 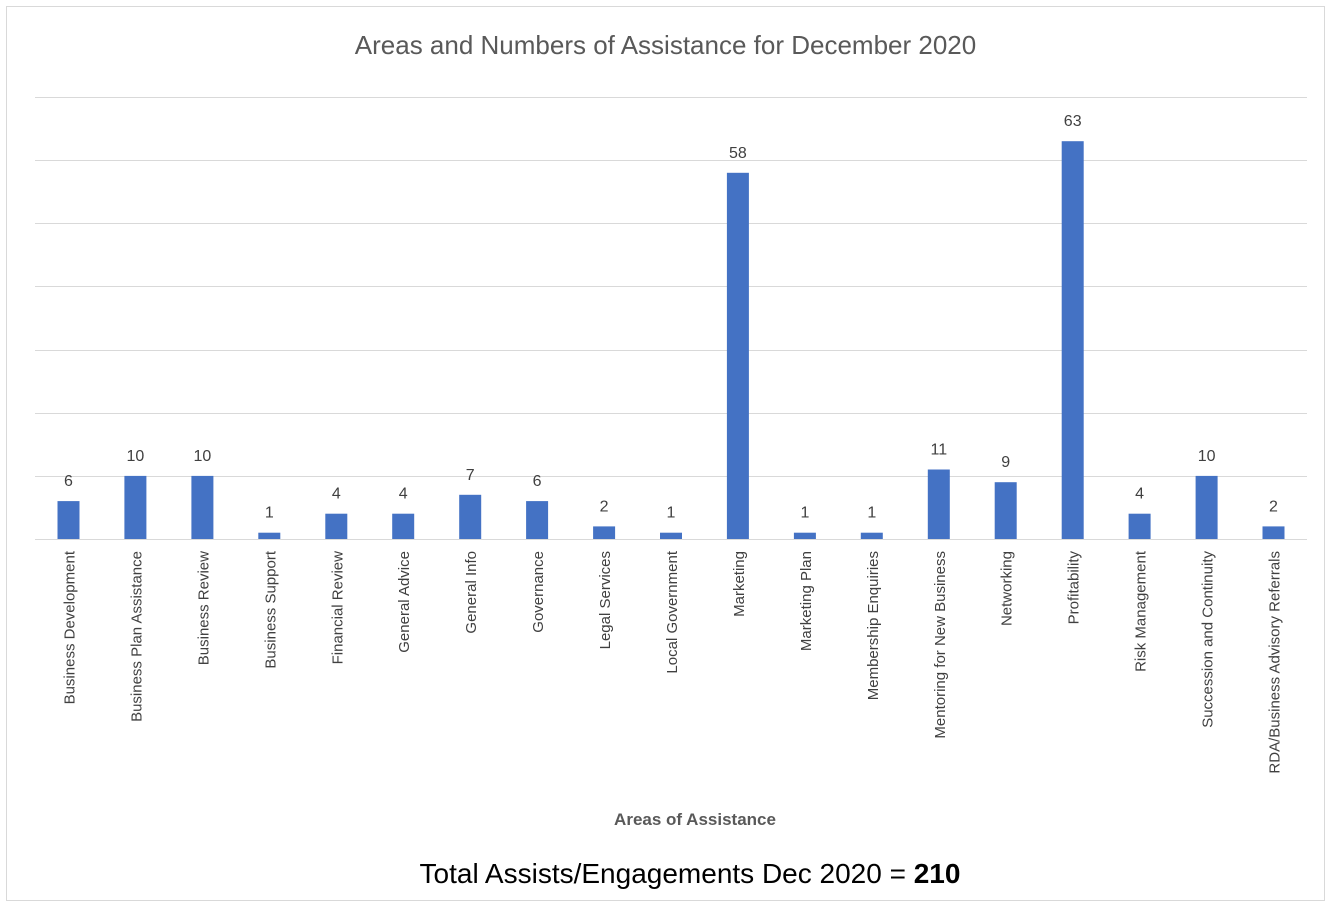 What do you see at coordinates (404, 602) in the screenshot?
I see `x-tick-label: General Advice` at bounding box center [404, 602].